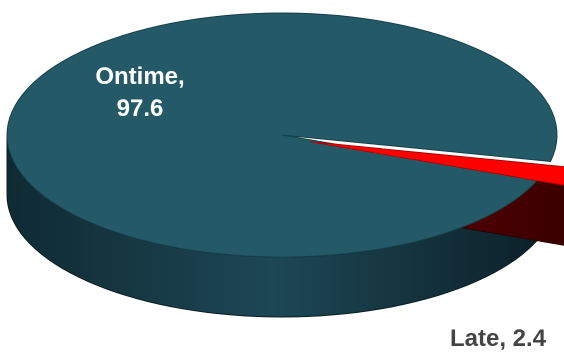 The image size is (564, 355). Describe the element at coordinates (437, 163) in the screenshot. I see `pie-slice-late` at that location.